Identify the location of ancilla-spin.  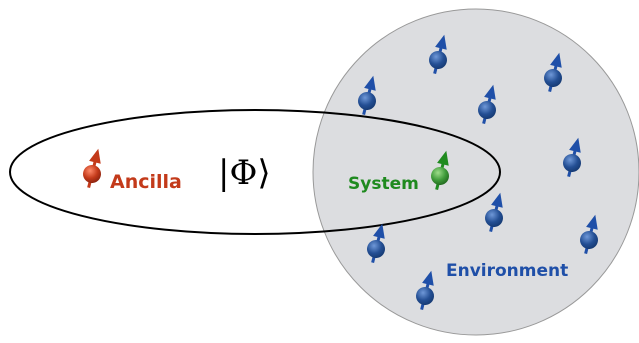
(92, 168).